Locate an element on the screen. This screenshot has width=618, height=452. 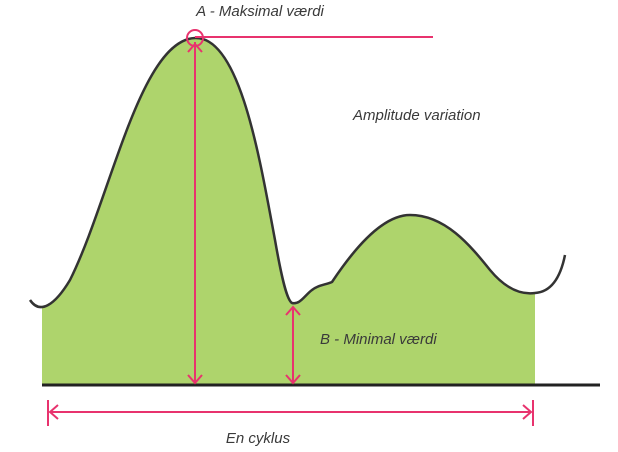
max-label: A - Maksimal værdi is located at coordinates (259, 11).